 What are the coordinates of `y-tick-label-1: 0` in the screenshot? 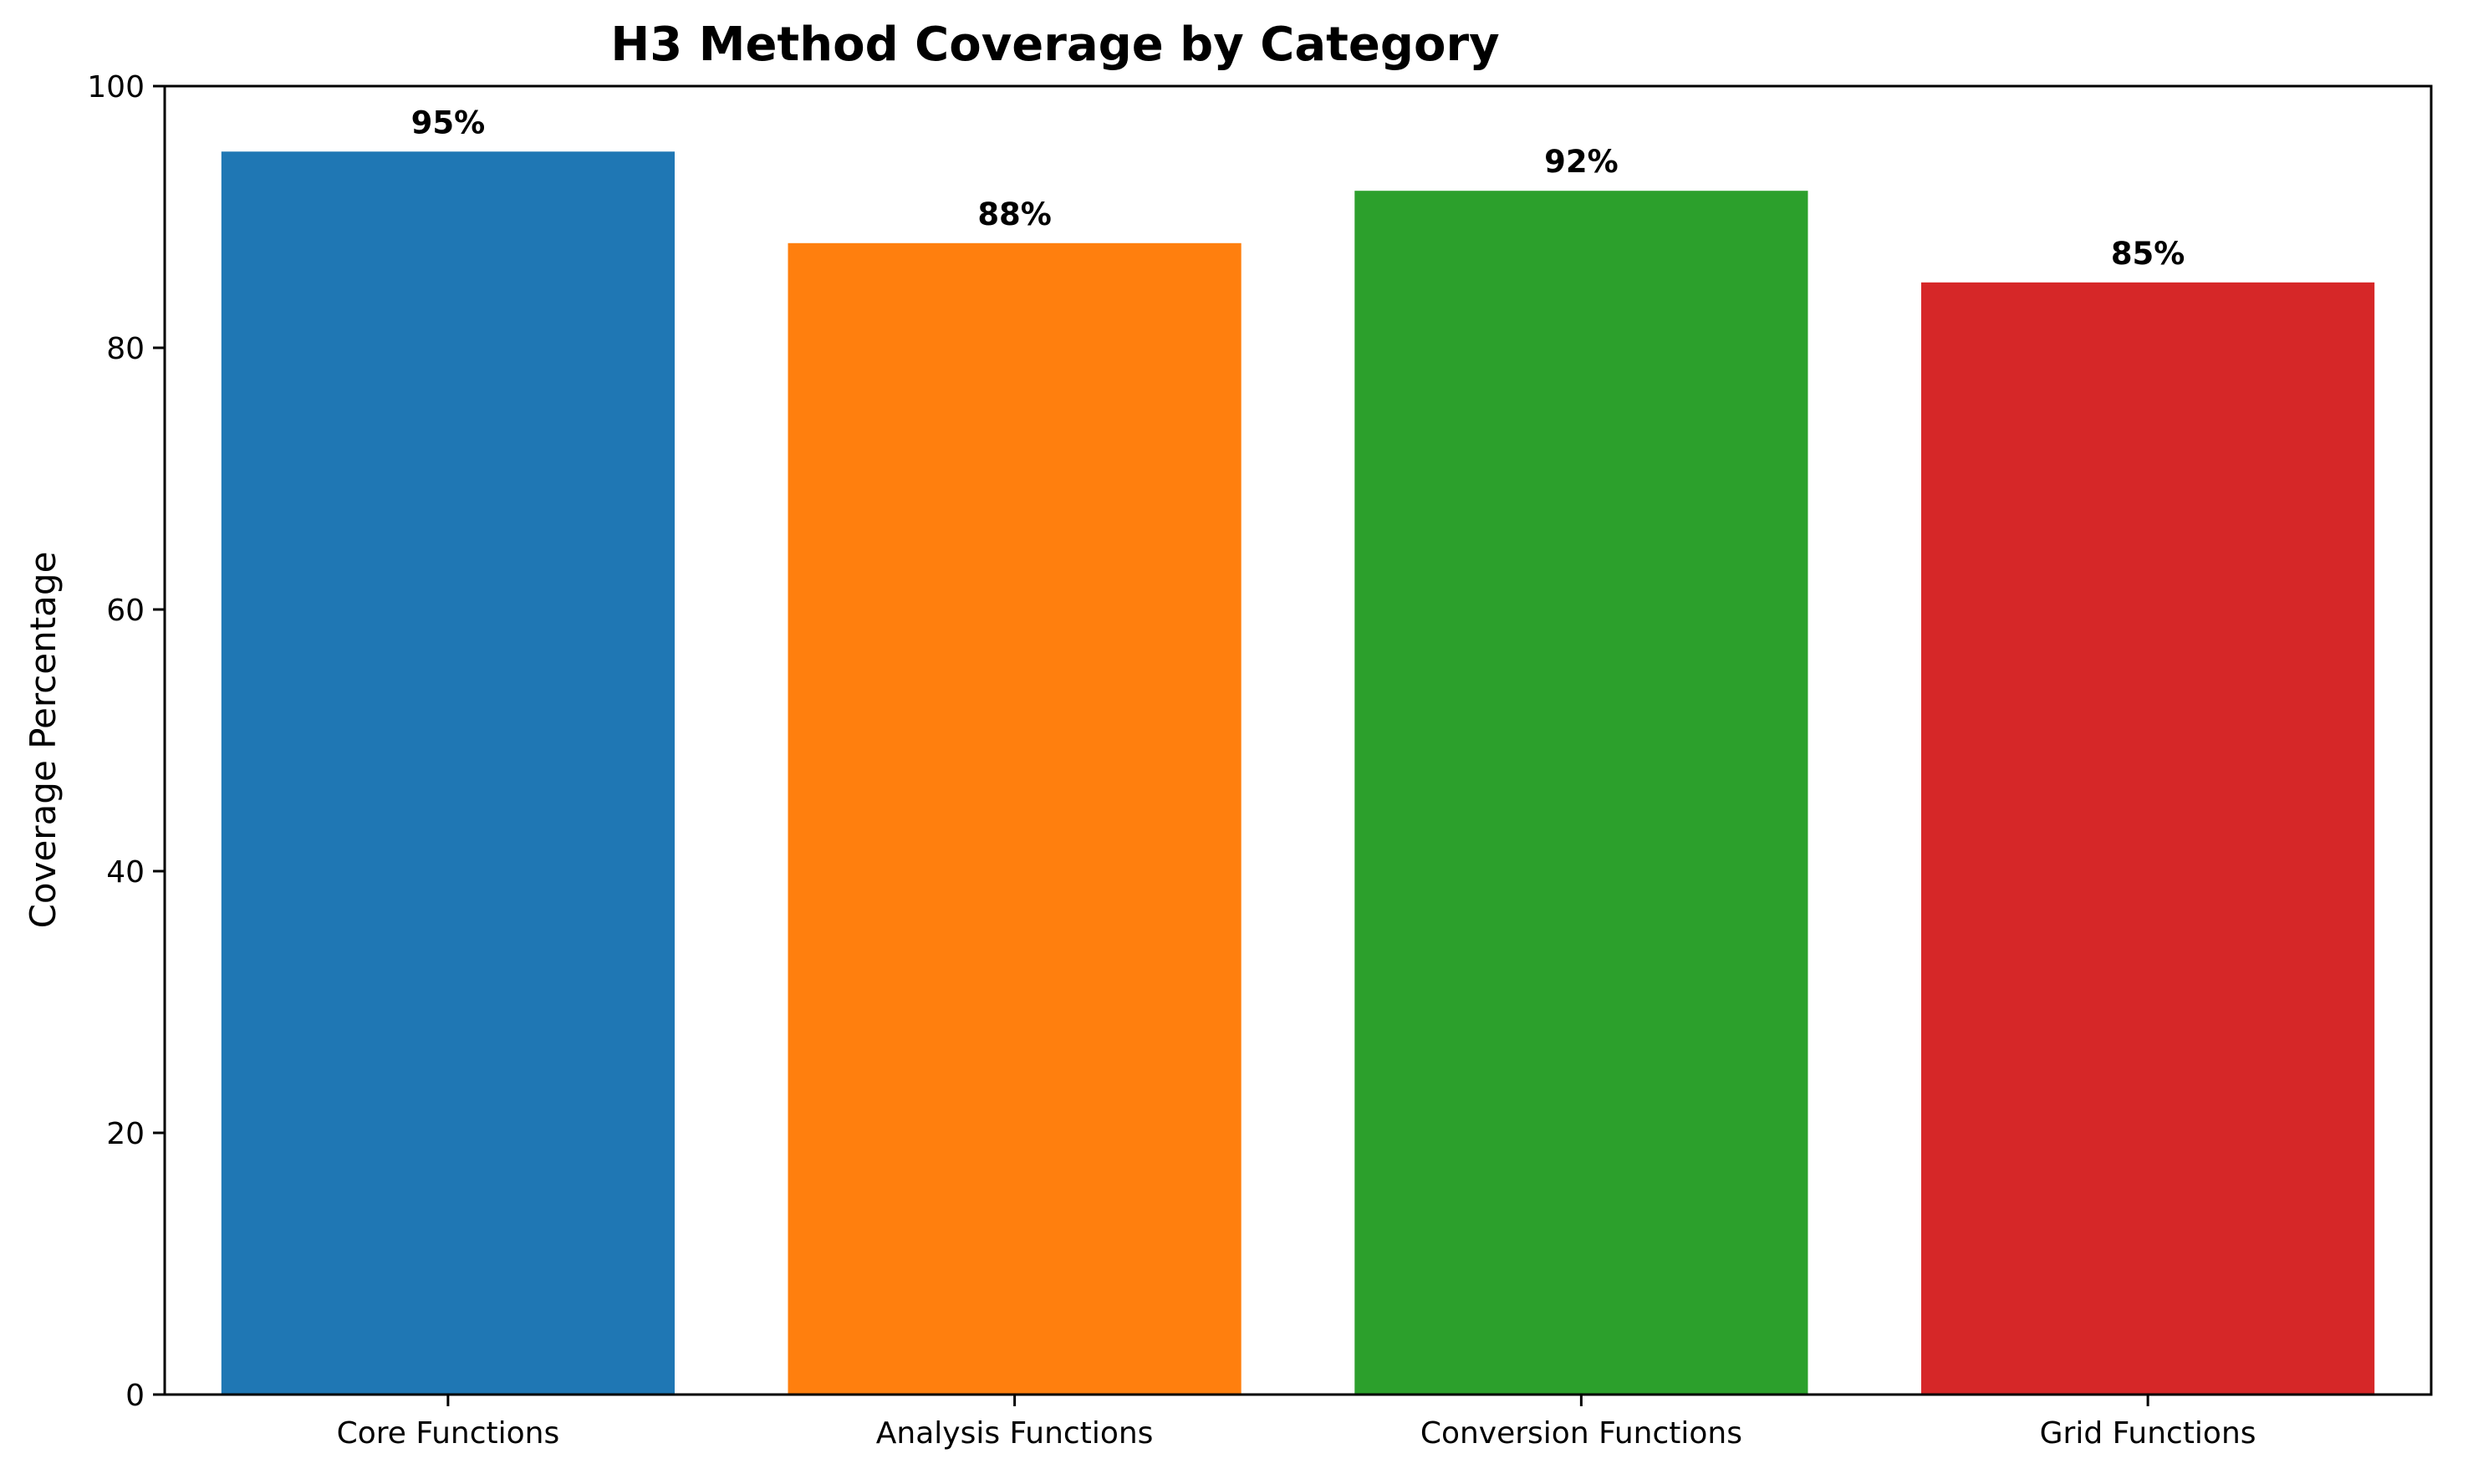 It's located at (135, 1396).